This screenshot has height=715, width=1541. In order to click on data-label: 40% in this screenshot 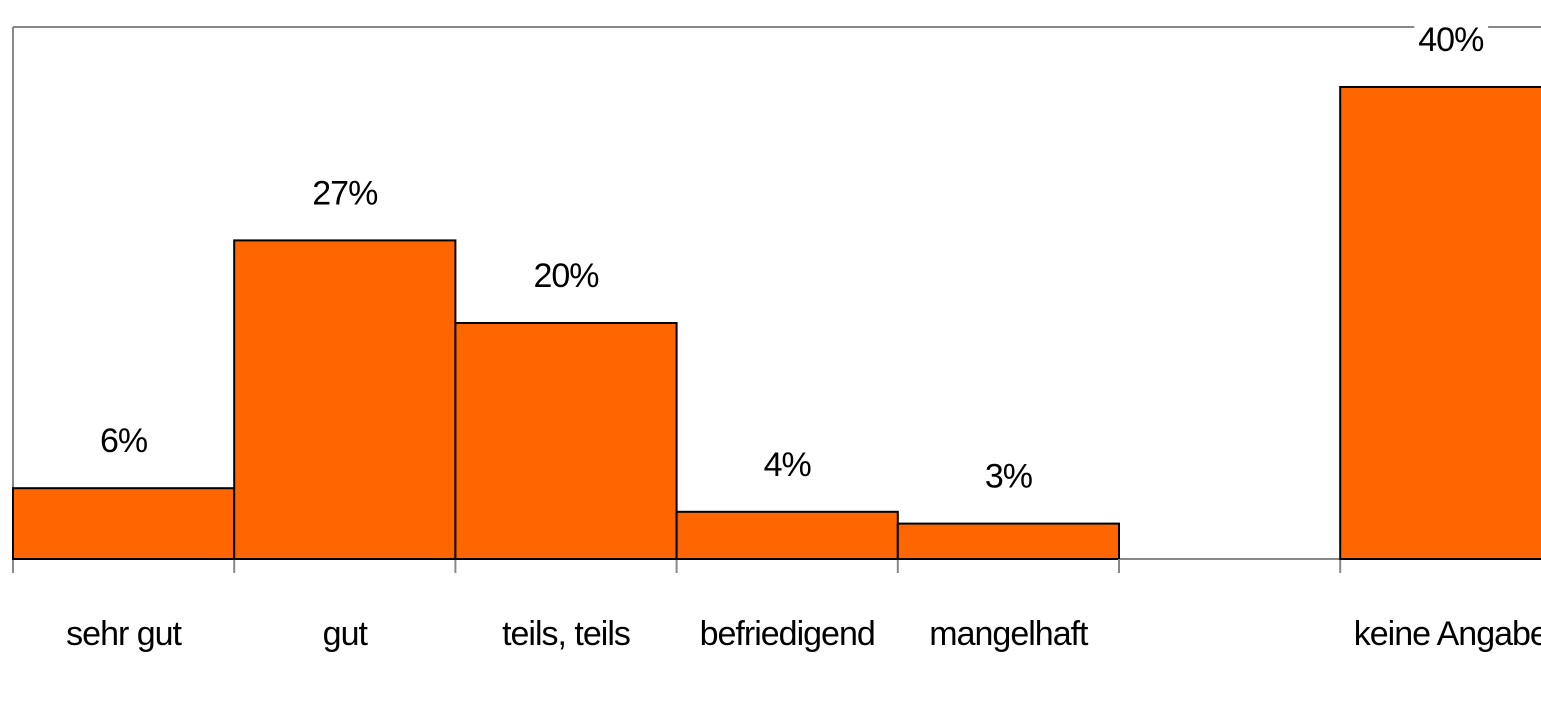, I will do `click(1451, 40)`.